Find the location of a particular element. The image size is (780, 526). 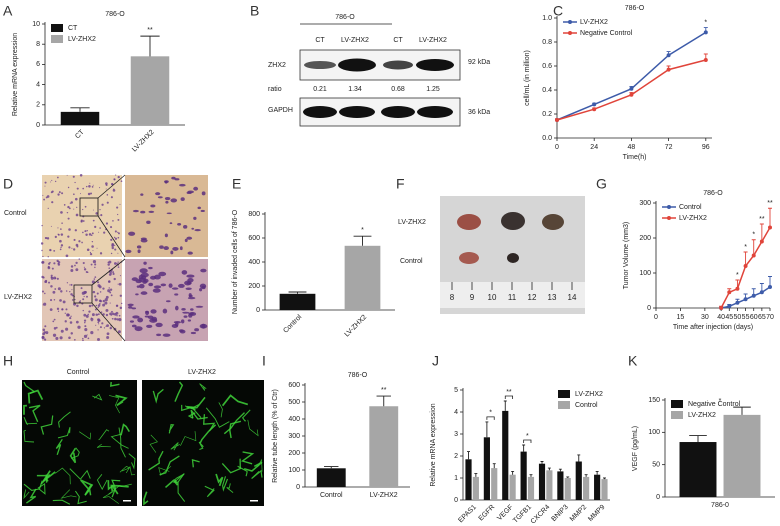

x-tick-label: 96 is located at coordinates (706, 147).